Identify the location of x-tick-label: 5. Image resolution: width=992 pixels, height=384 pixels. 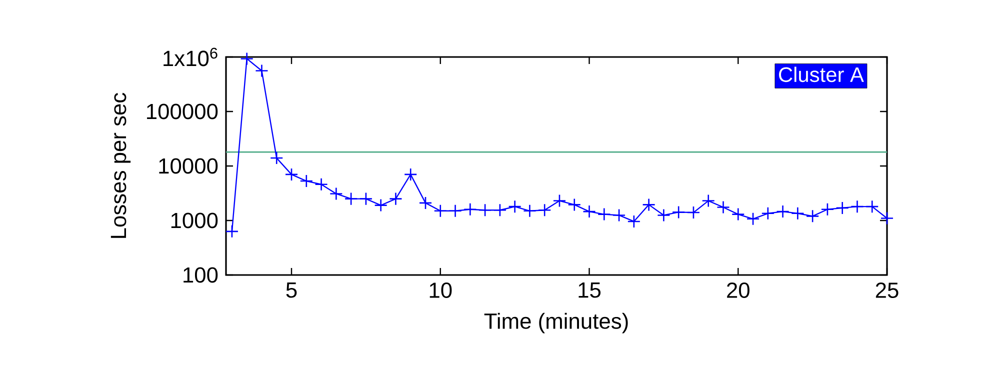
(291, 290).